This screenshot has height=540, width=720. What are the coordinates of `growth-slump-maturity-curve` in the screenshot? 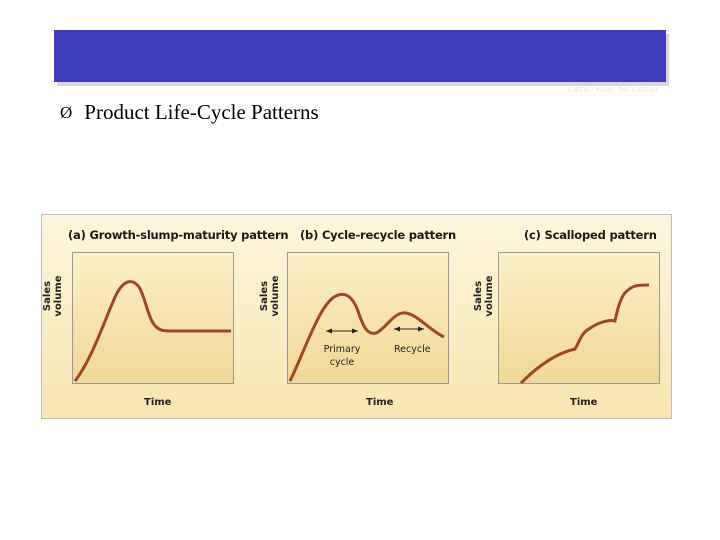 It's located at (152, 331).